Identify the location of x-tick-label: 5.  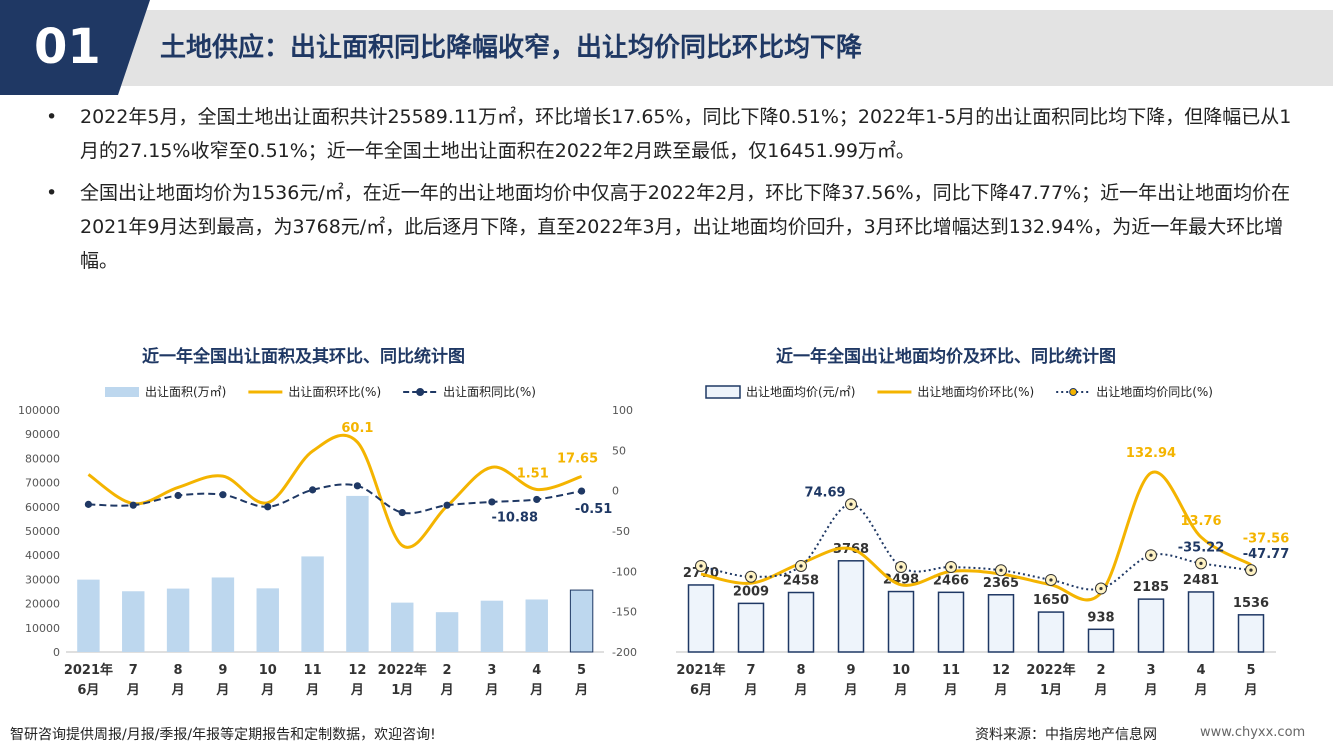
(1250, 670).